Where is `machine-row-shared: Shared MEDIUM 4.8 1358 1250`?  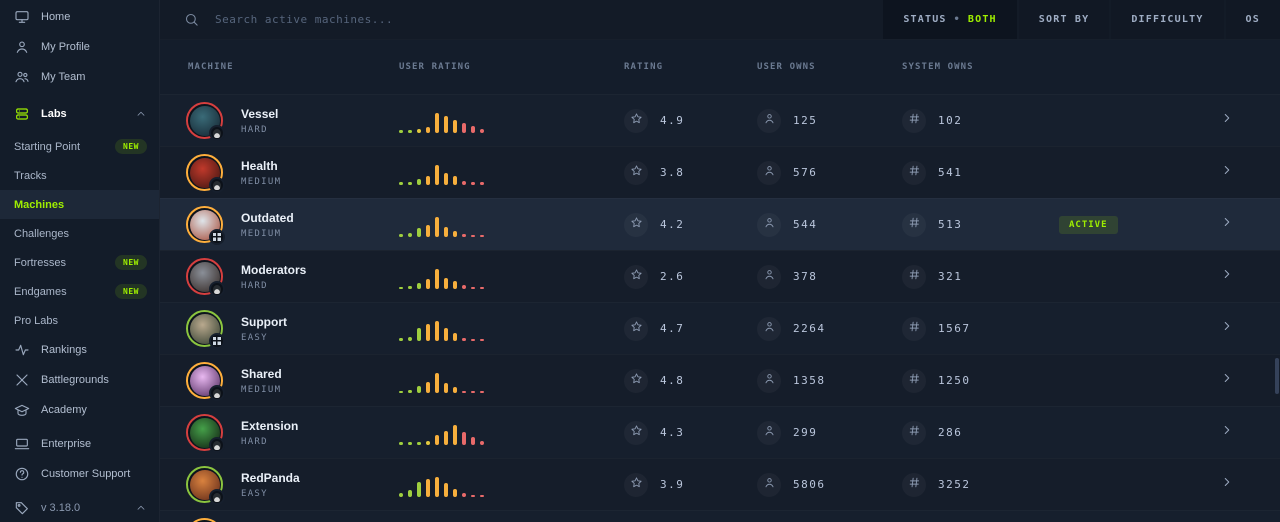
machine-row-shared: Shared MEDIUM 4.8 1358 1250 is located at coordinates (720, 380).